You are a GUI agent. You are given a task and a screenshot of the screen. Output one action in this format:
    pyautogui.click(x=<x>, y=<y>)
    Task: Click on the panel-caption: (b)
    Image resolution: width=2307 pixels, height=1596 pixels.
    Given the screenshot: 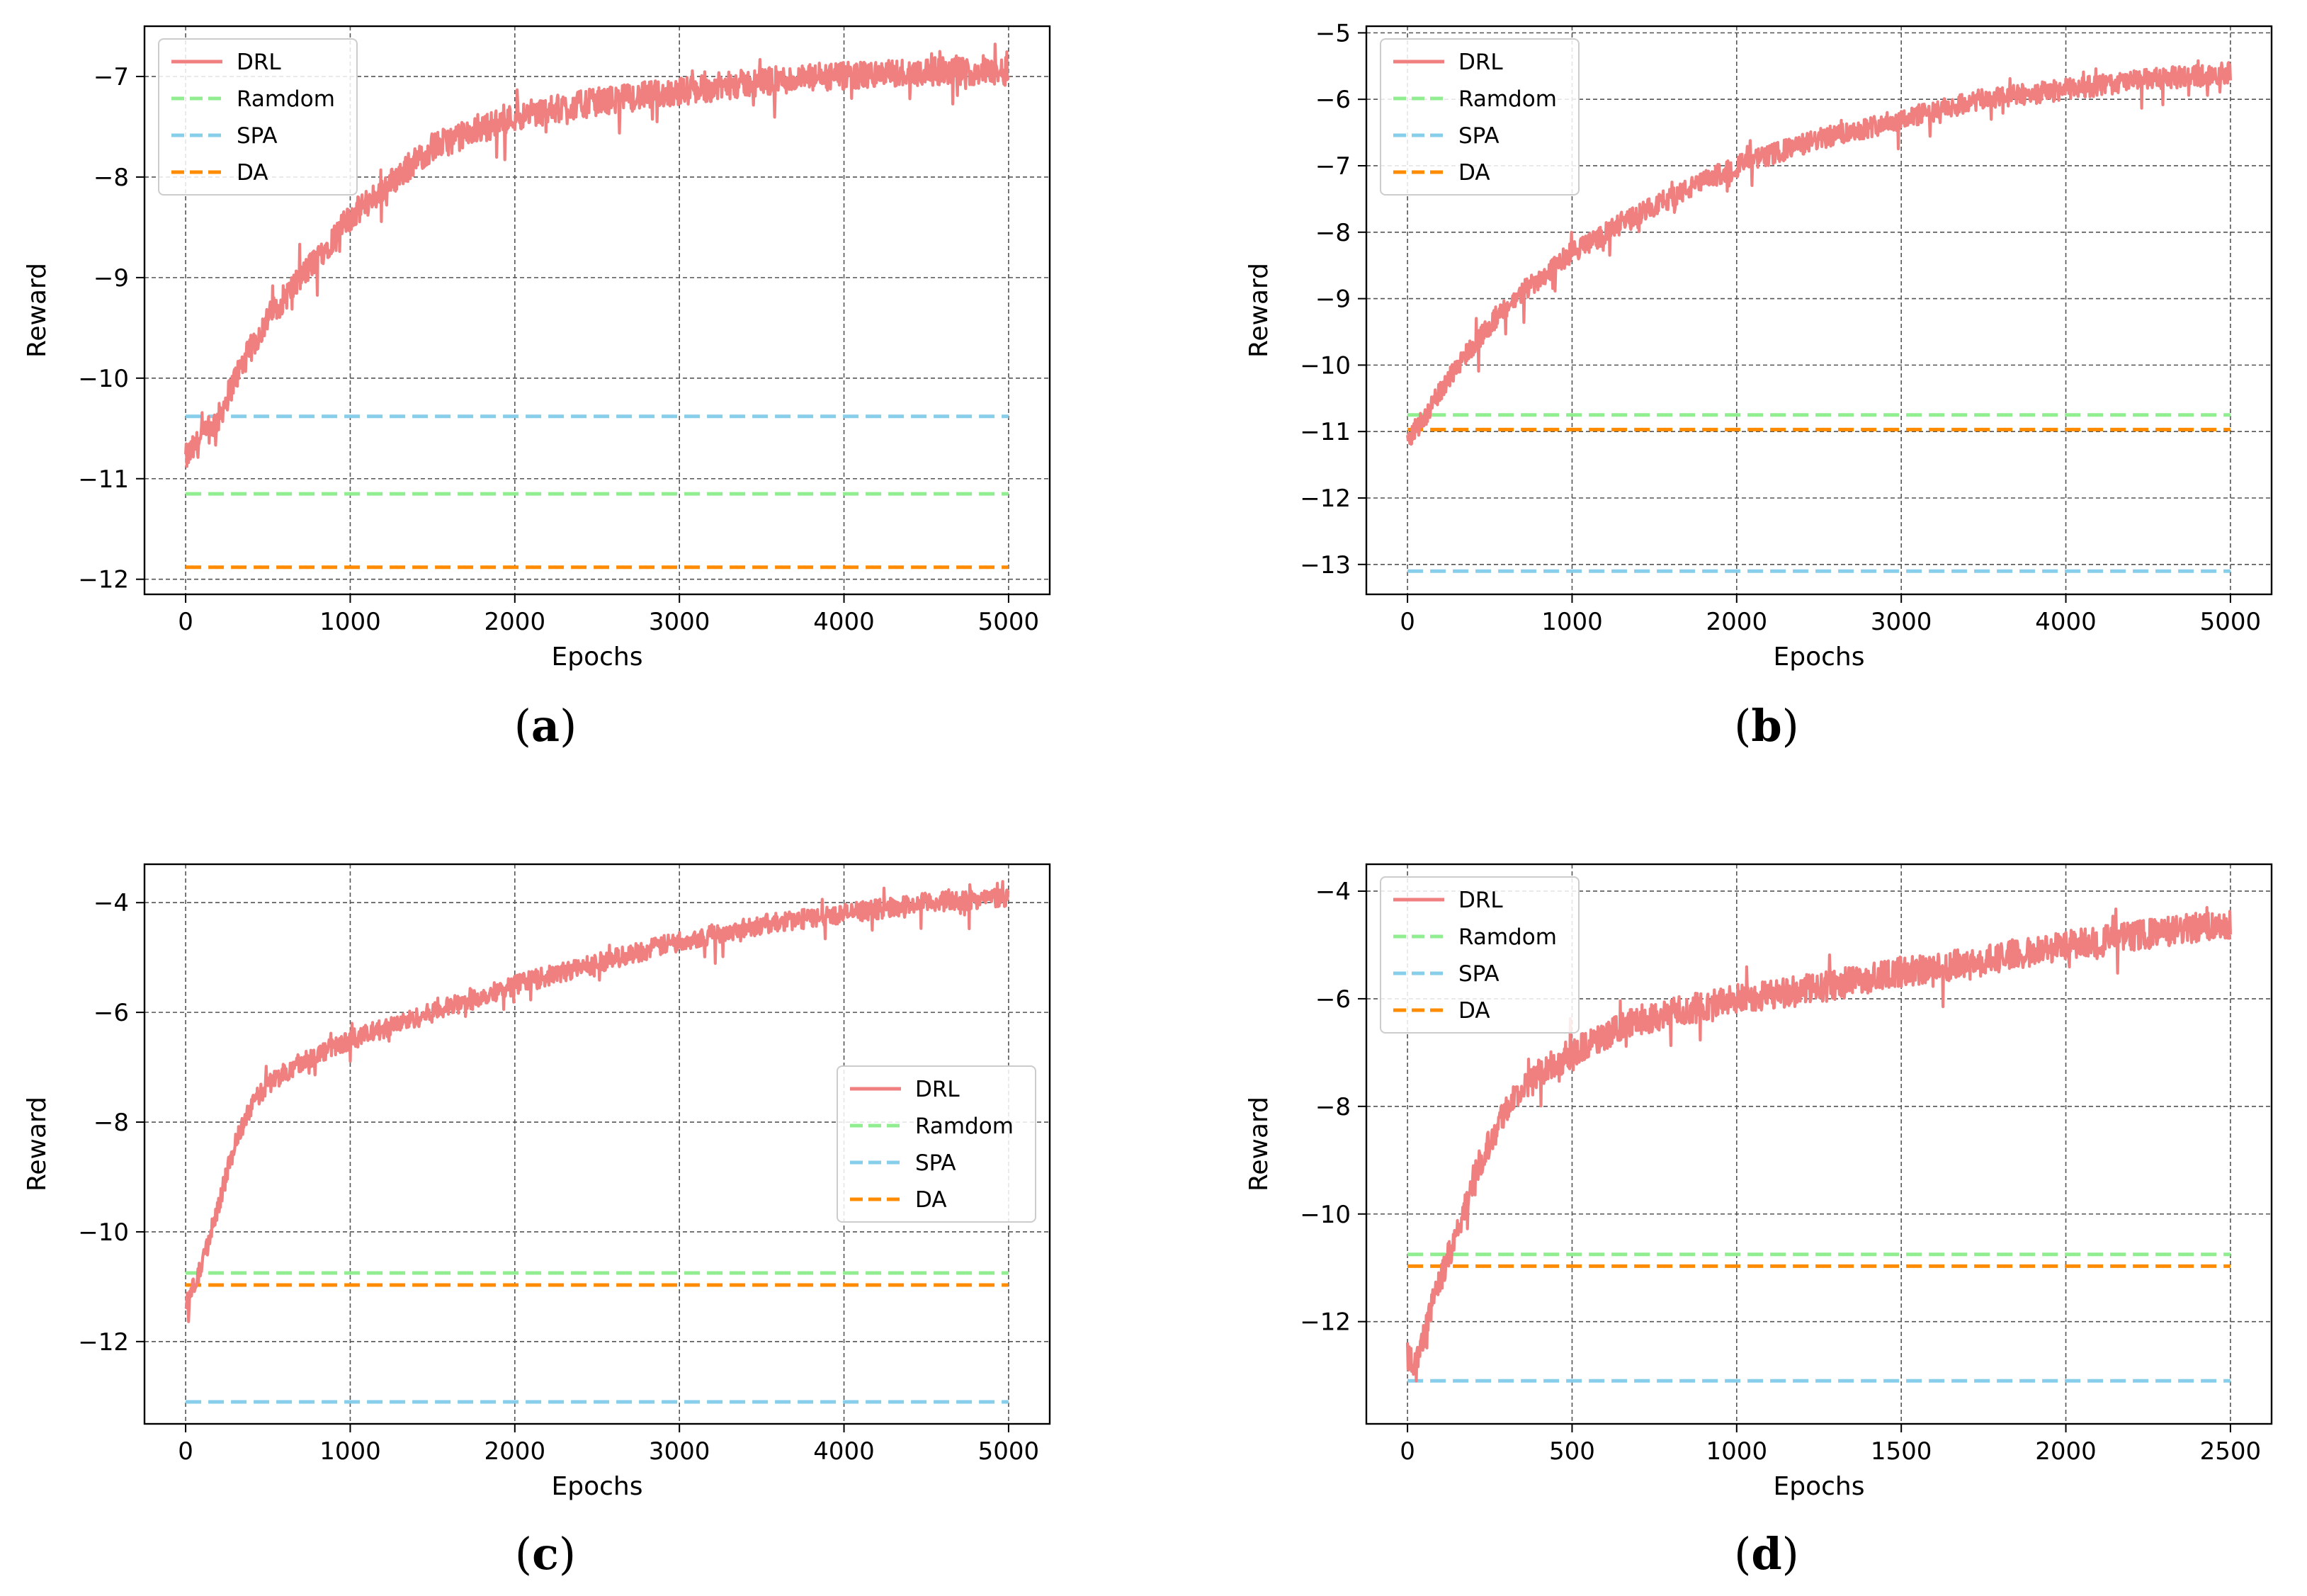 What is the action you would take?
    pyautogui.click(x=1766, y=726)
    